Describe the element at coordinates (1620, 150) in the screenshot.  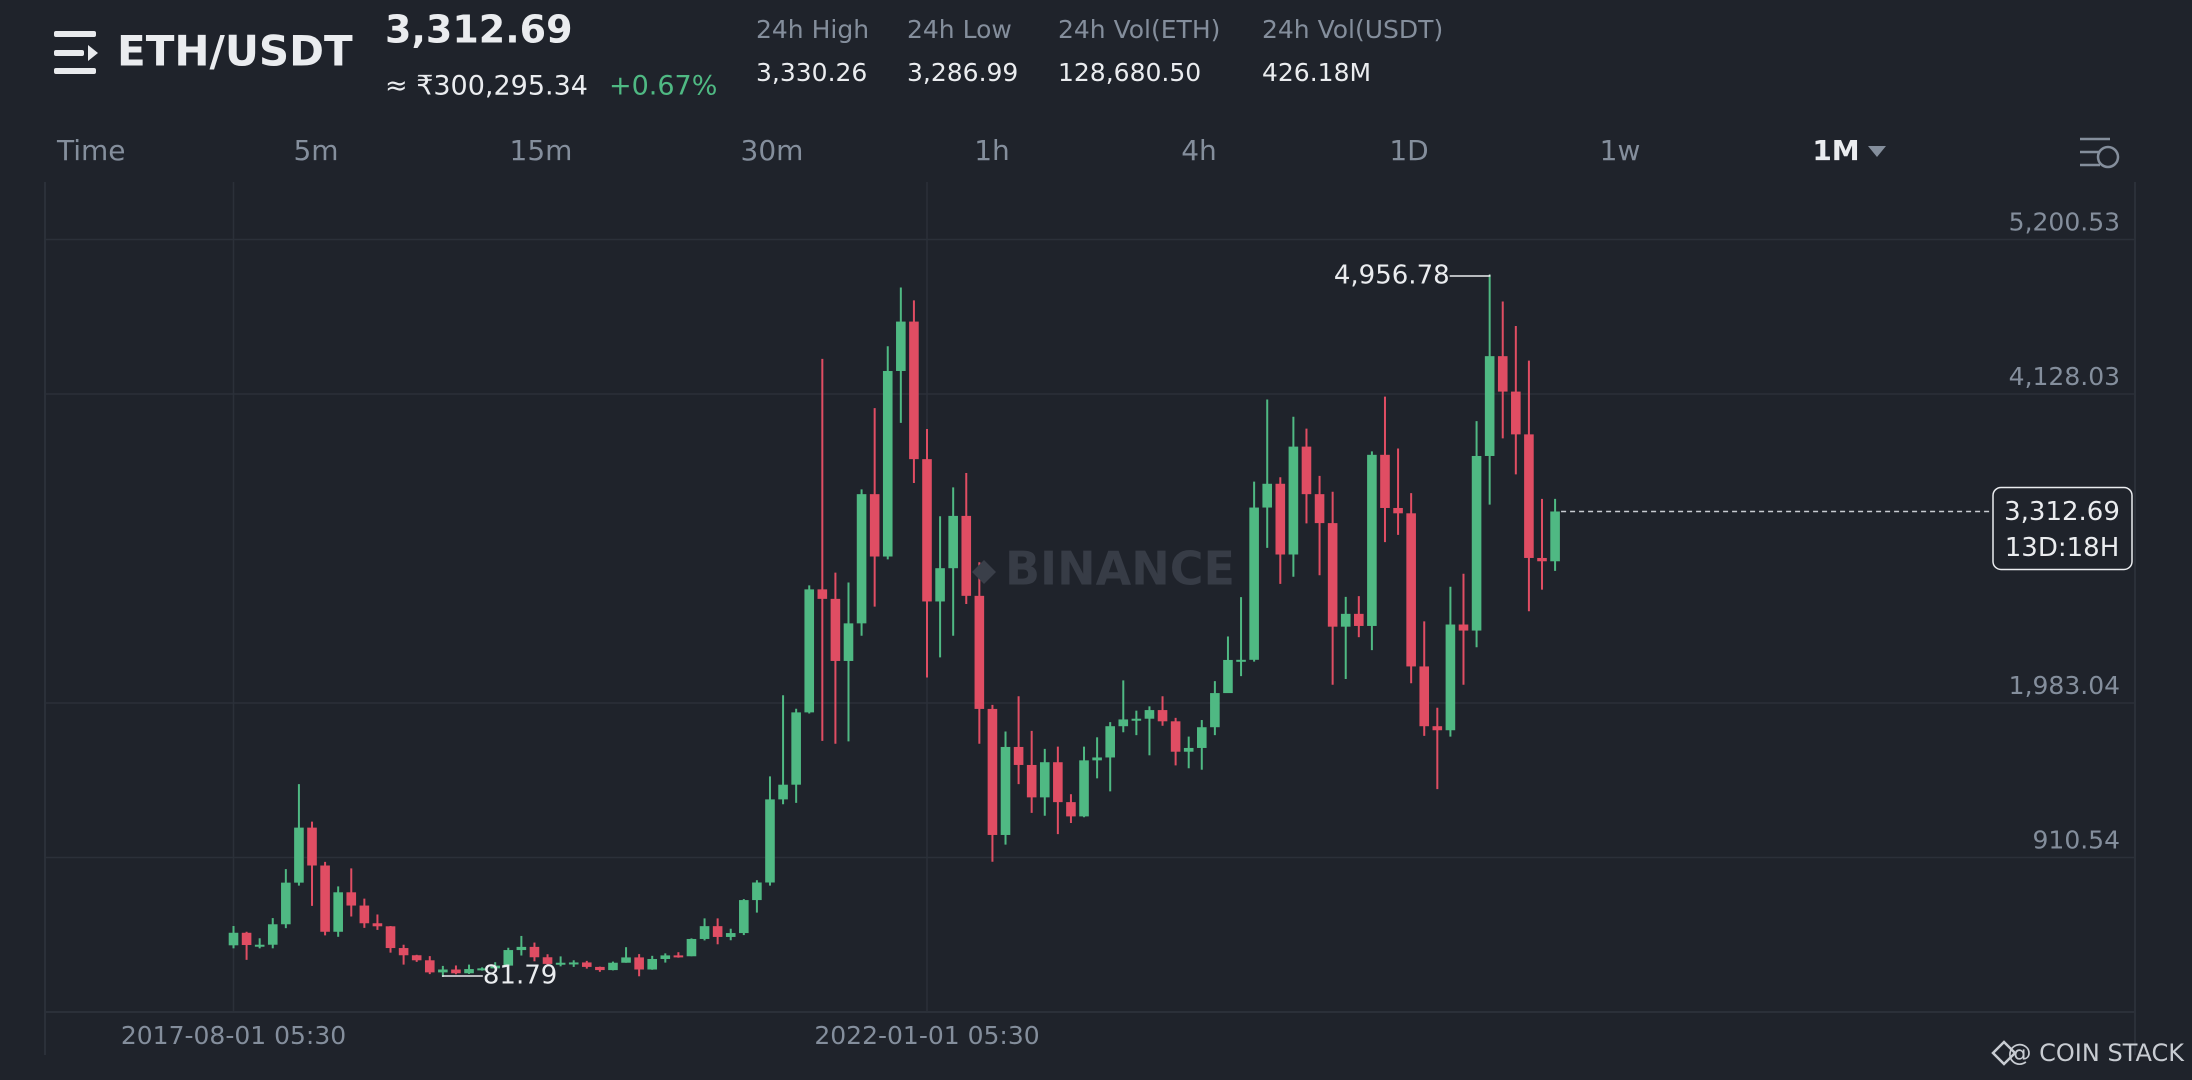
I see `timeframe-tab: 1w` at that location.